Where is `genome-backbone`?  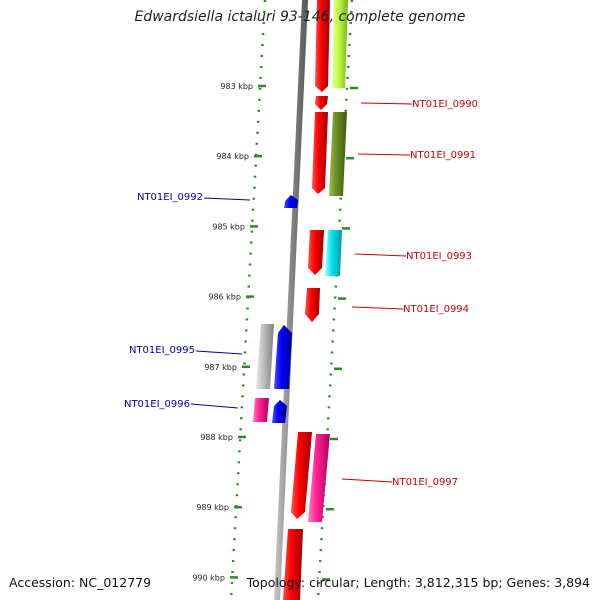
genome-backbone is located at coordinates (291, 300).